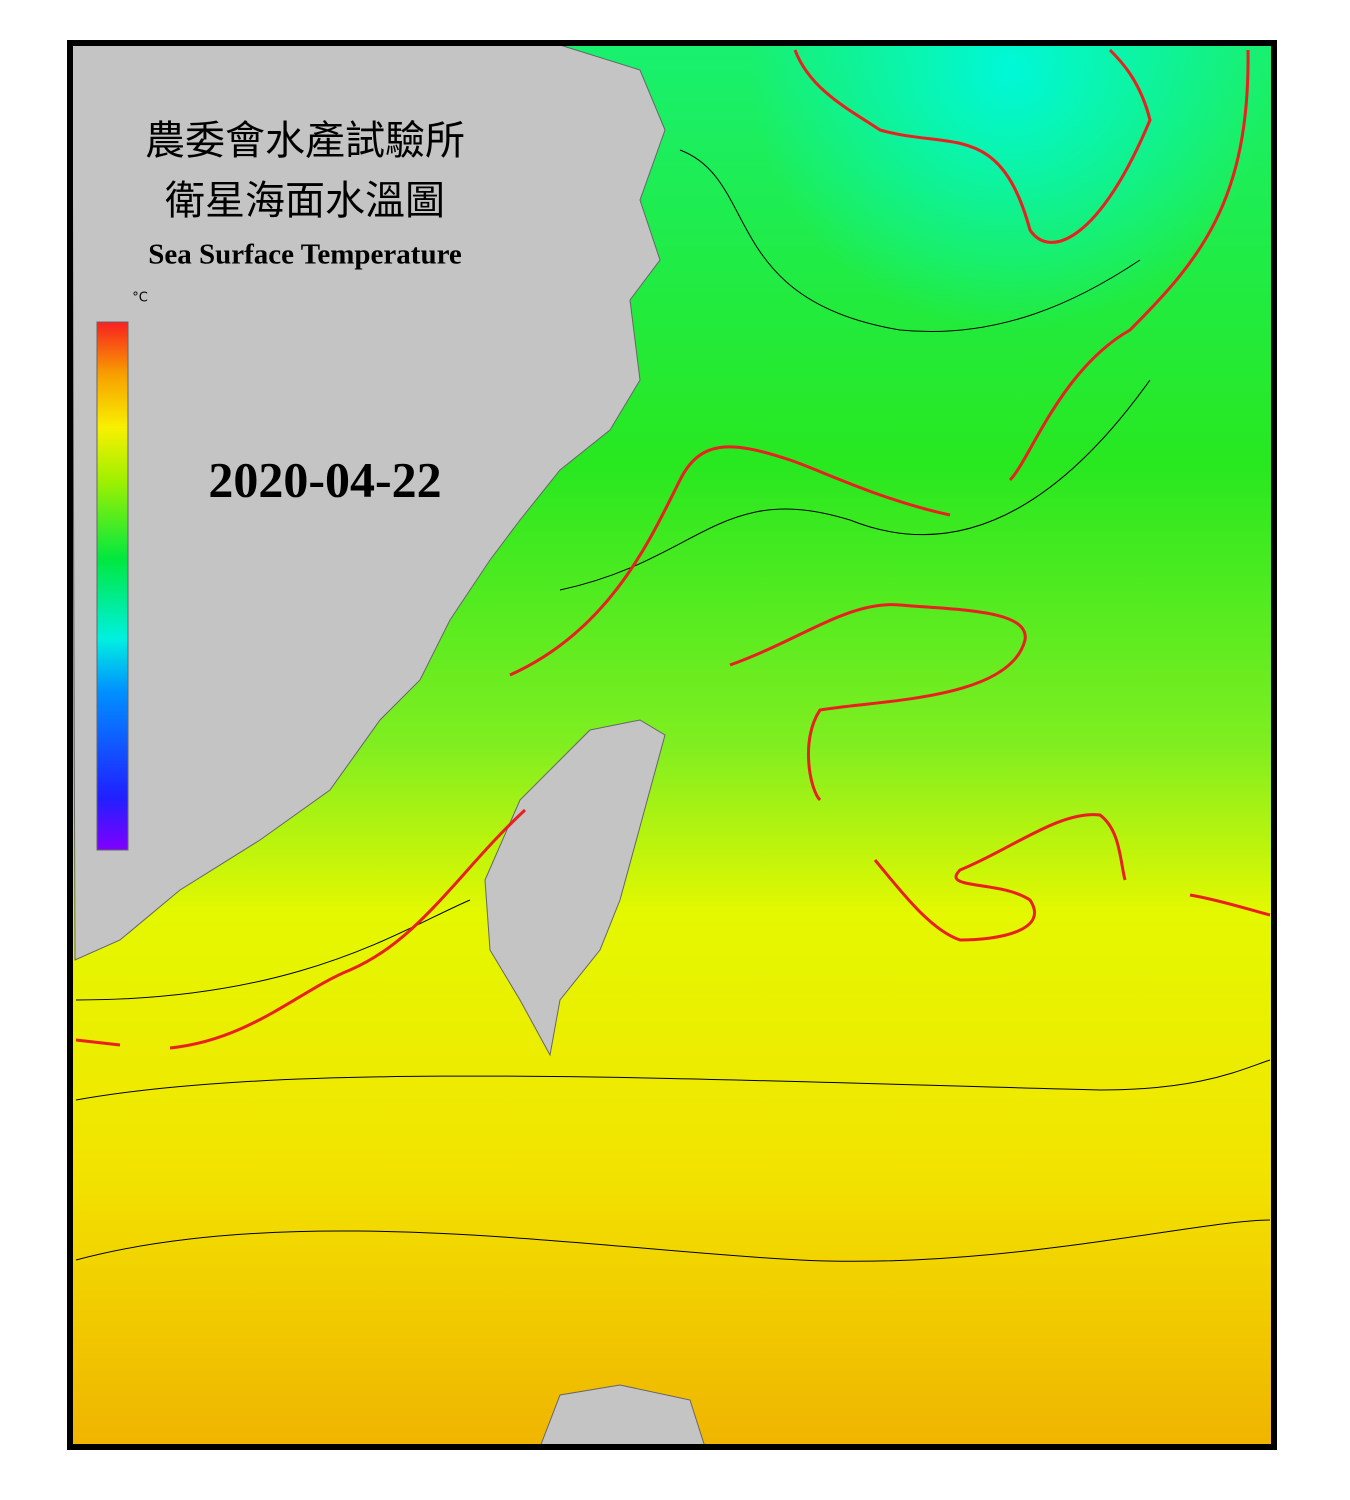 The image size is (1350, 1500). Describe the element at coordinates (324, 479) in the screenshot. I see `date: 2020-04-22` at that location.